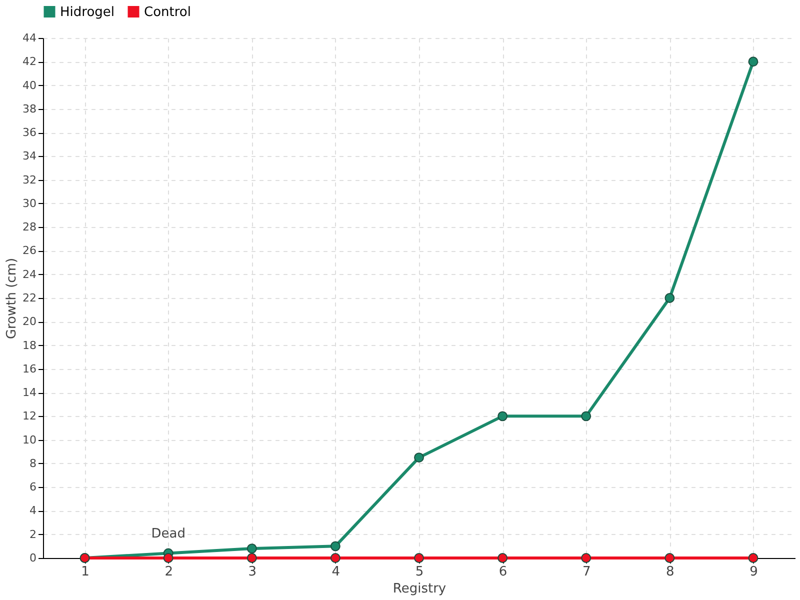  What do you see at coordinates (29, 321) in the screenshot?
I see `y-tick-label: 20` at bounding box center [29, 321].